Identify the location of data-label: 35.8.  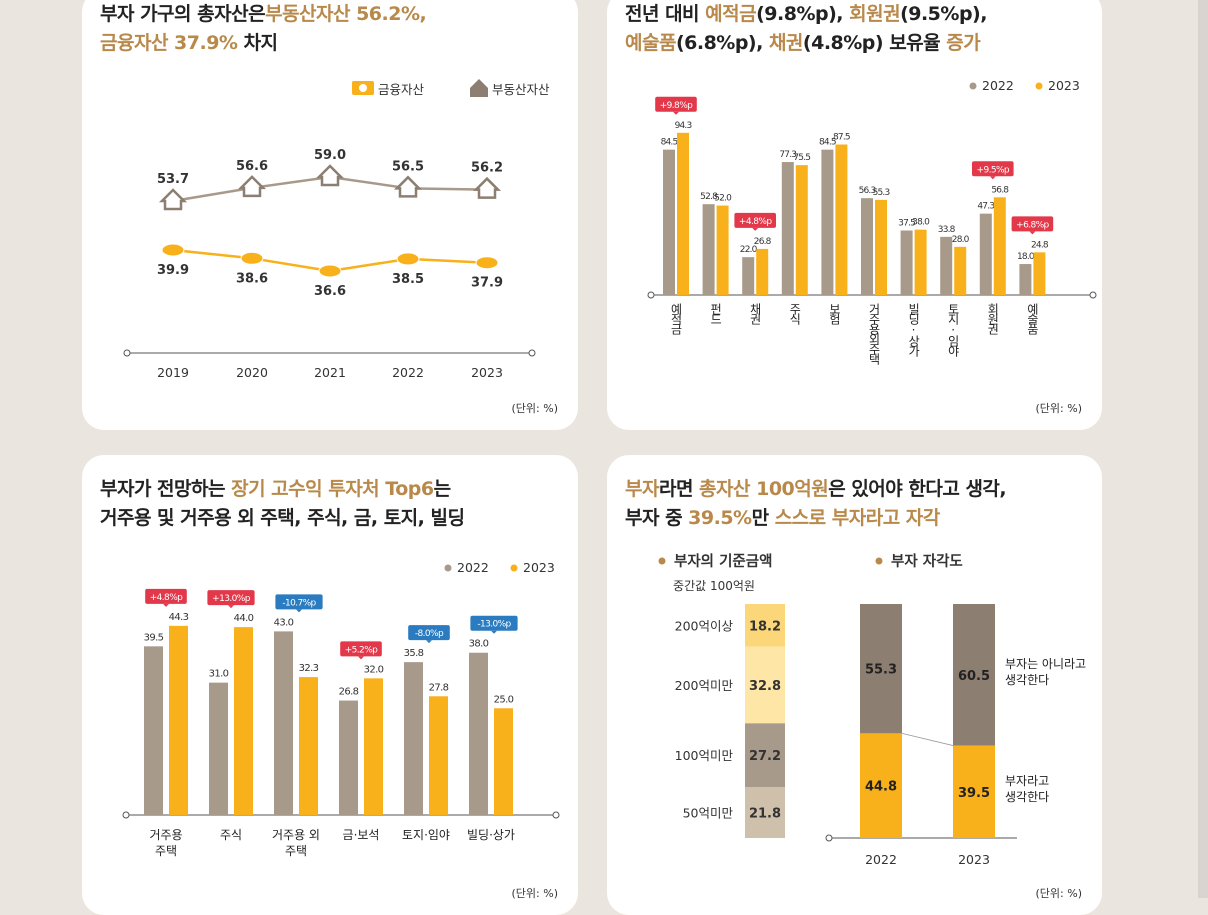
(414, 653).